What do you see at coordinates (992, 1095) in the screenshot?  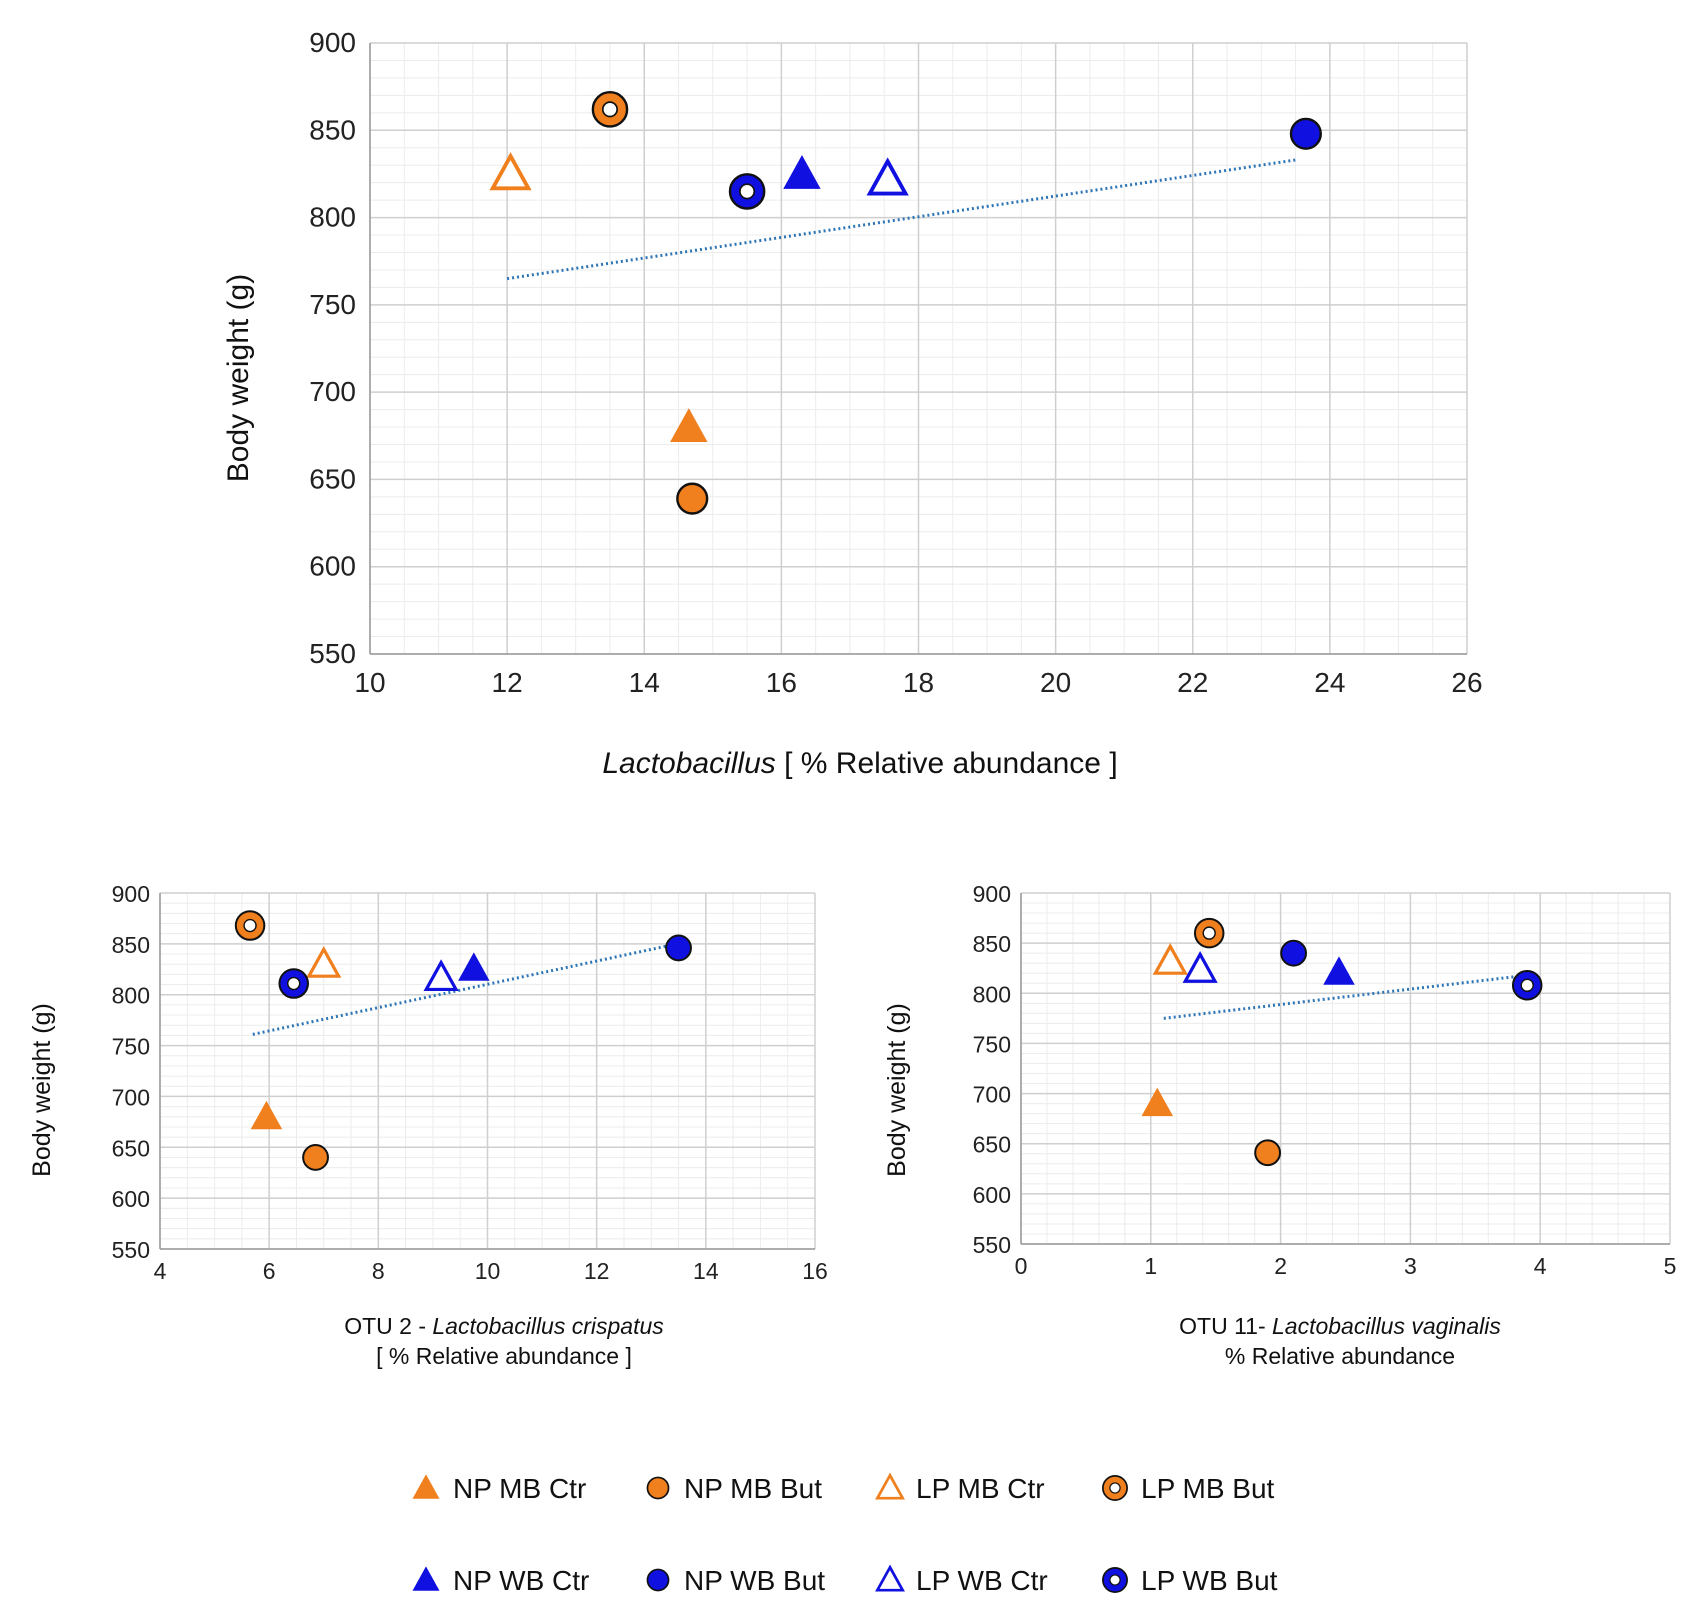 I see `otu11-ytick-label: 700` at bounding box center [992, 1095].